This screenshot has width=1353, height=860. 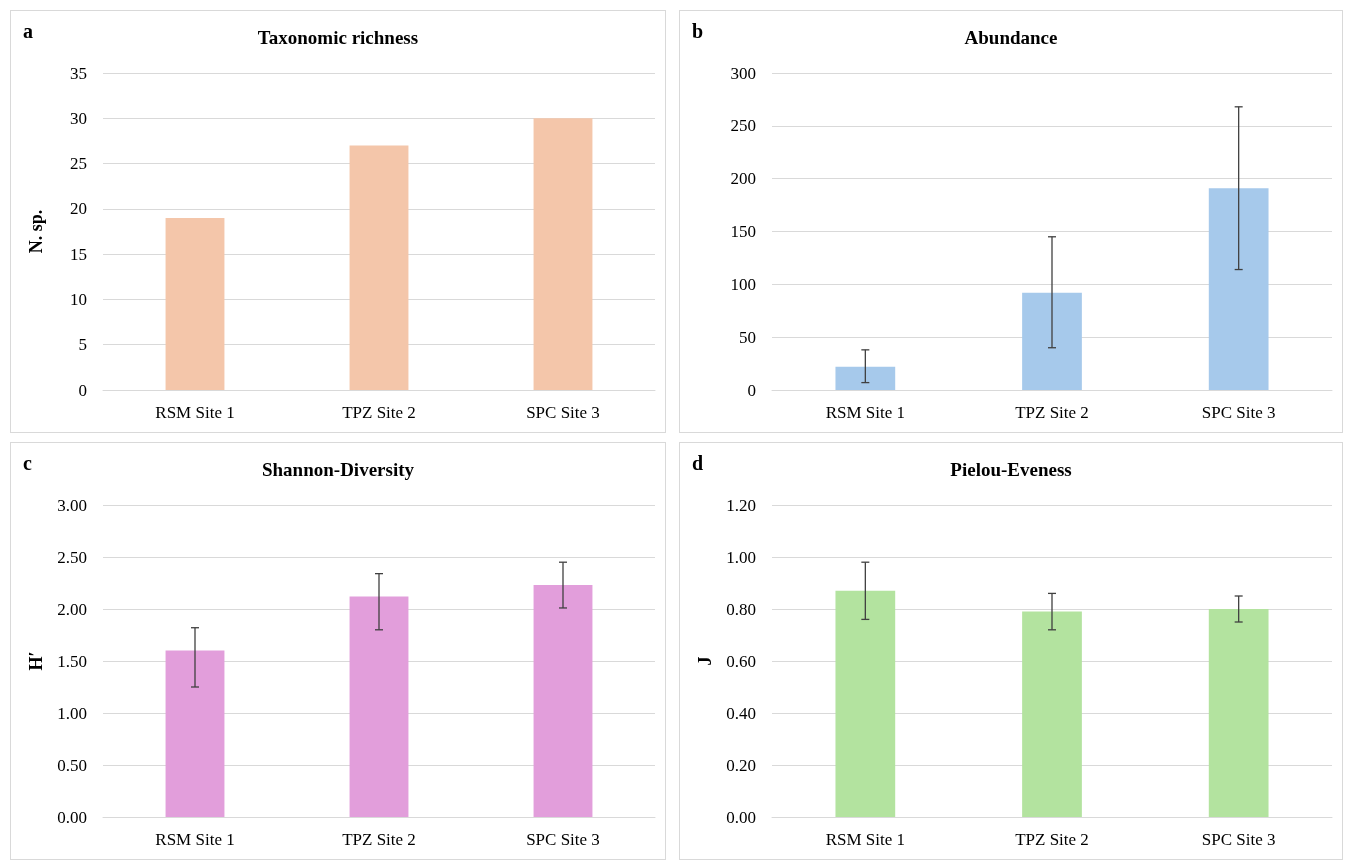 What do you see at coordinates (743, 231) in the screenshot?
I see `y-tick-label: 150` at bounding box center [743, 231].